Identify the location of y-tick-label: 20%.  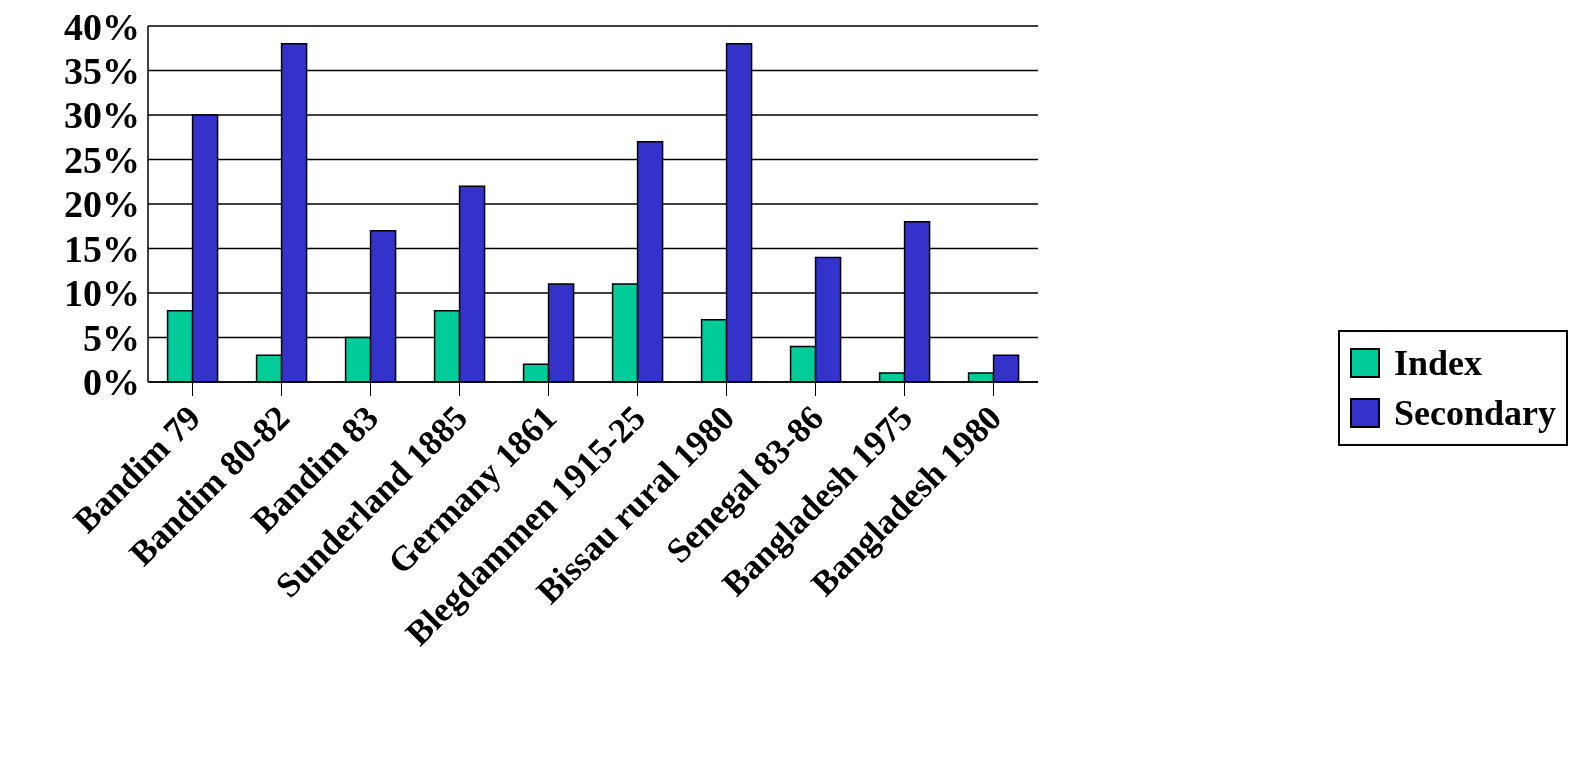
(102, 204).